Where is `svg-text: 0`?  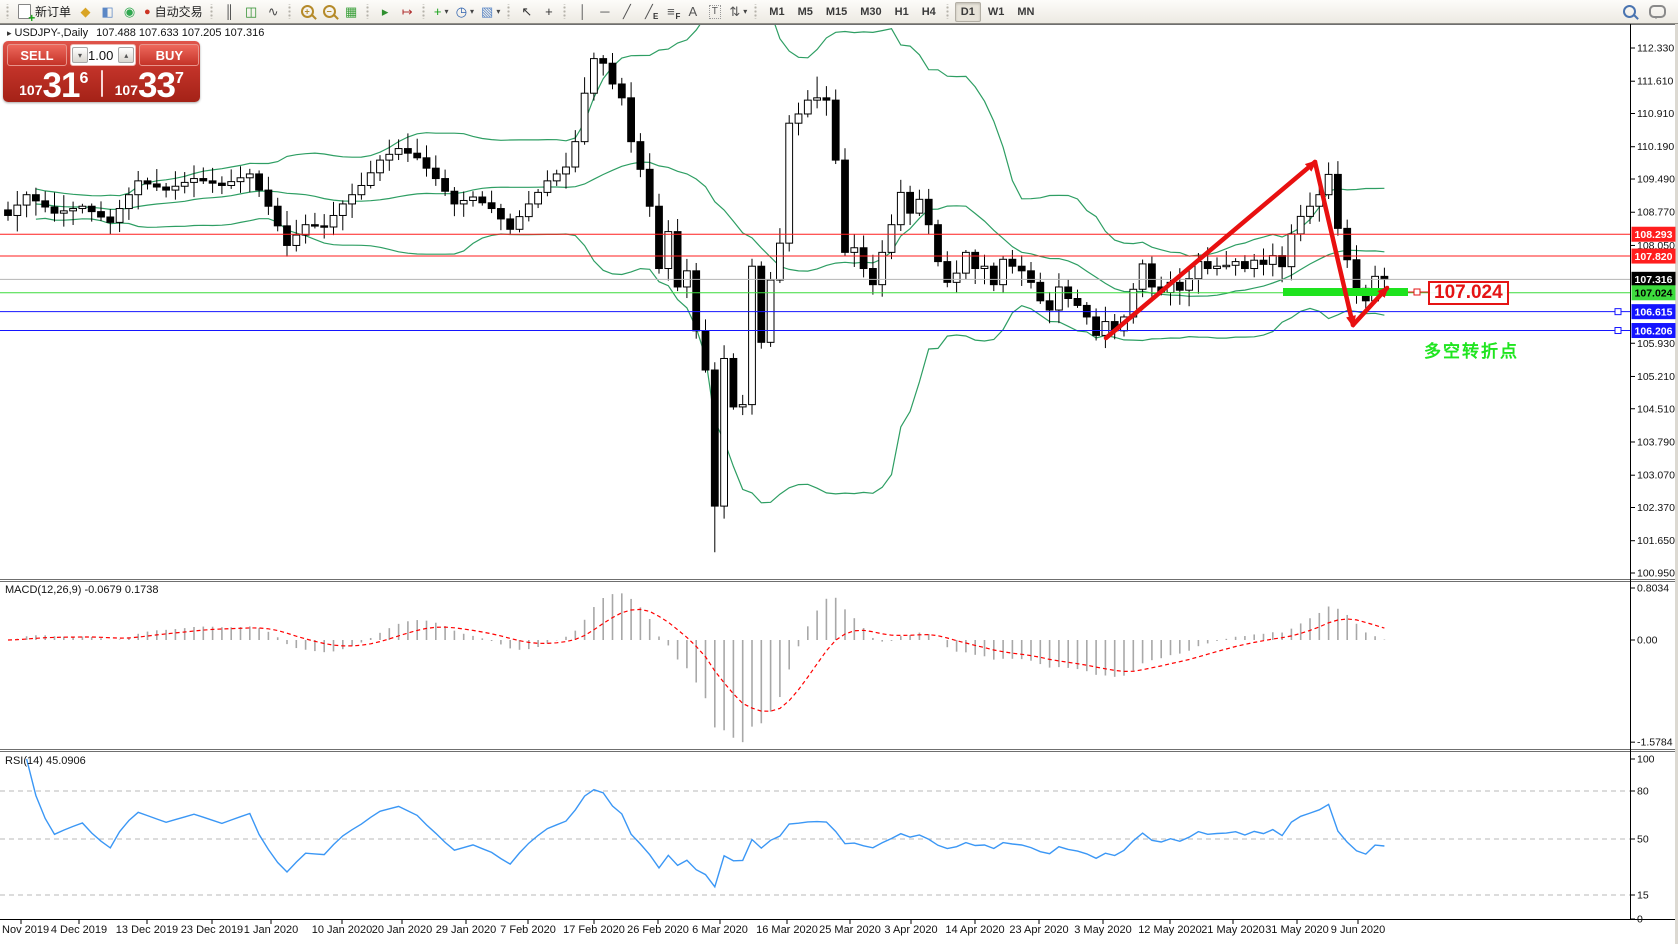
svg-text: 0 is located at coordinates (1640, 920).